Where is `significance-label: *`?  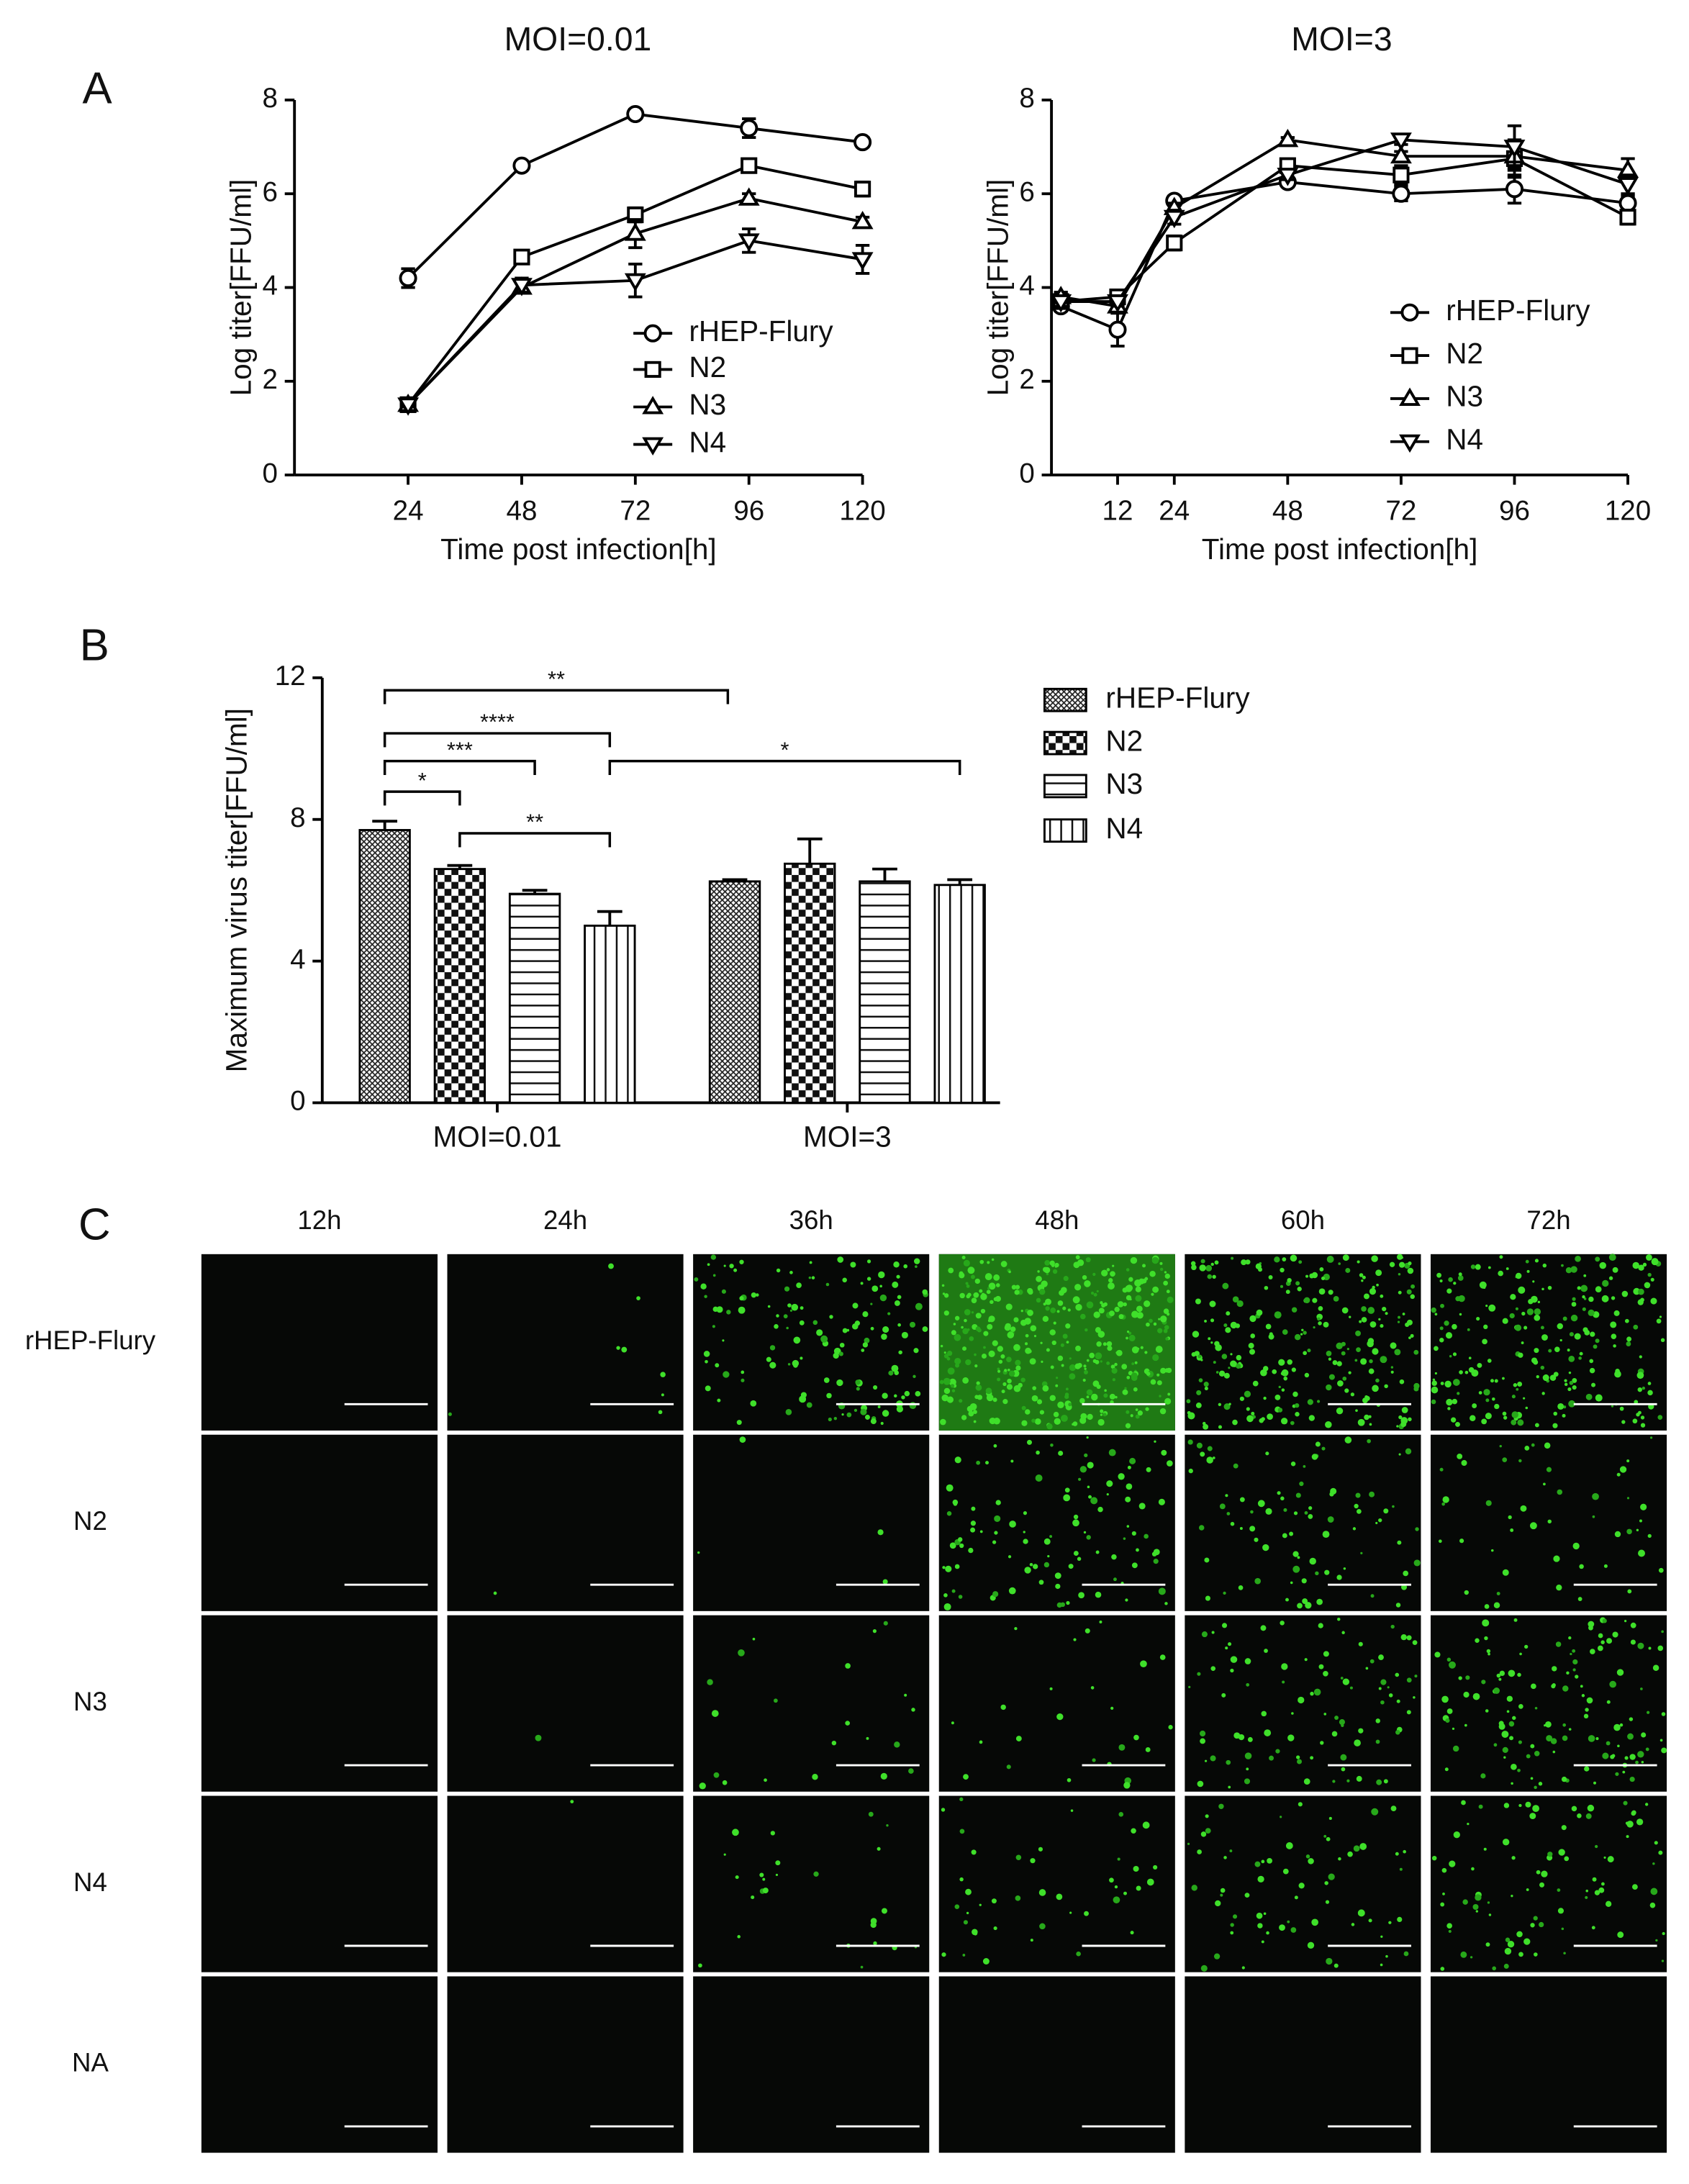 significance-label: * is located at coordinates (422, 780).